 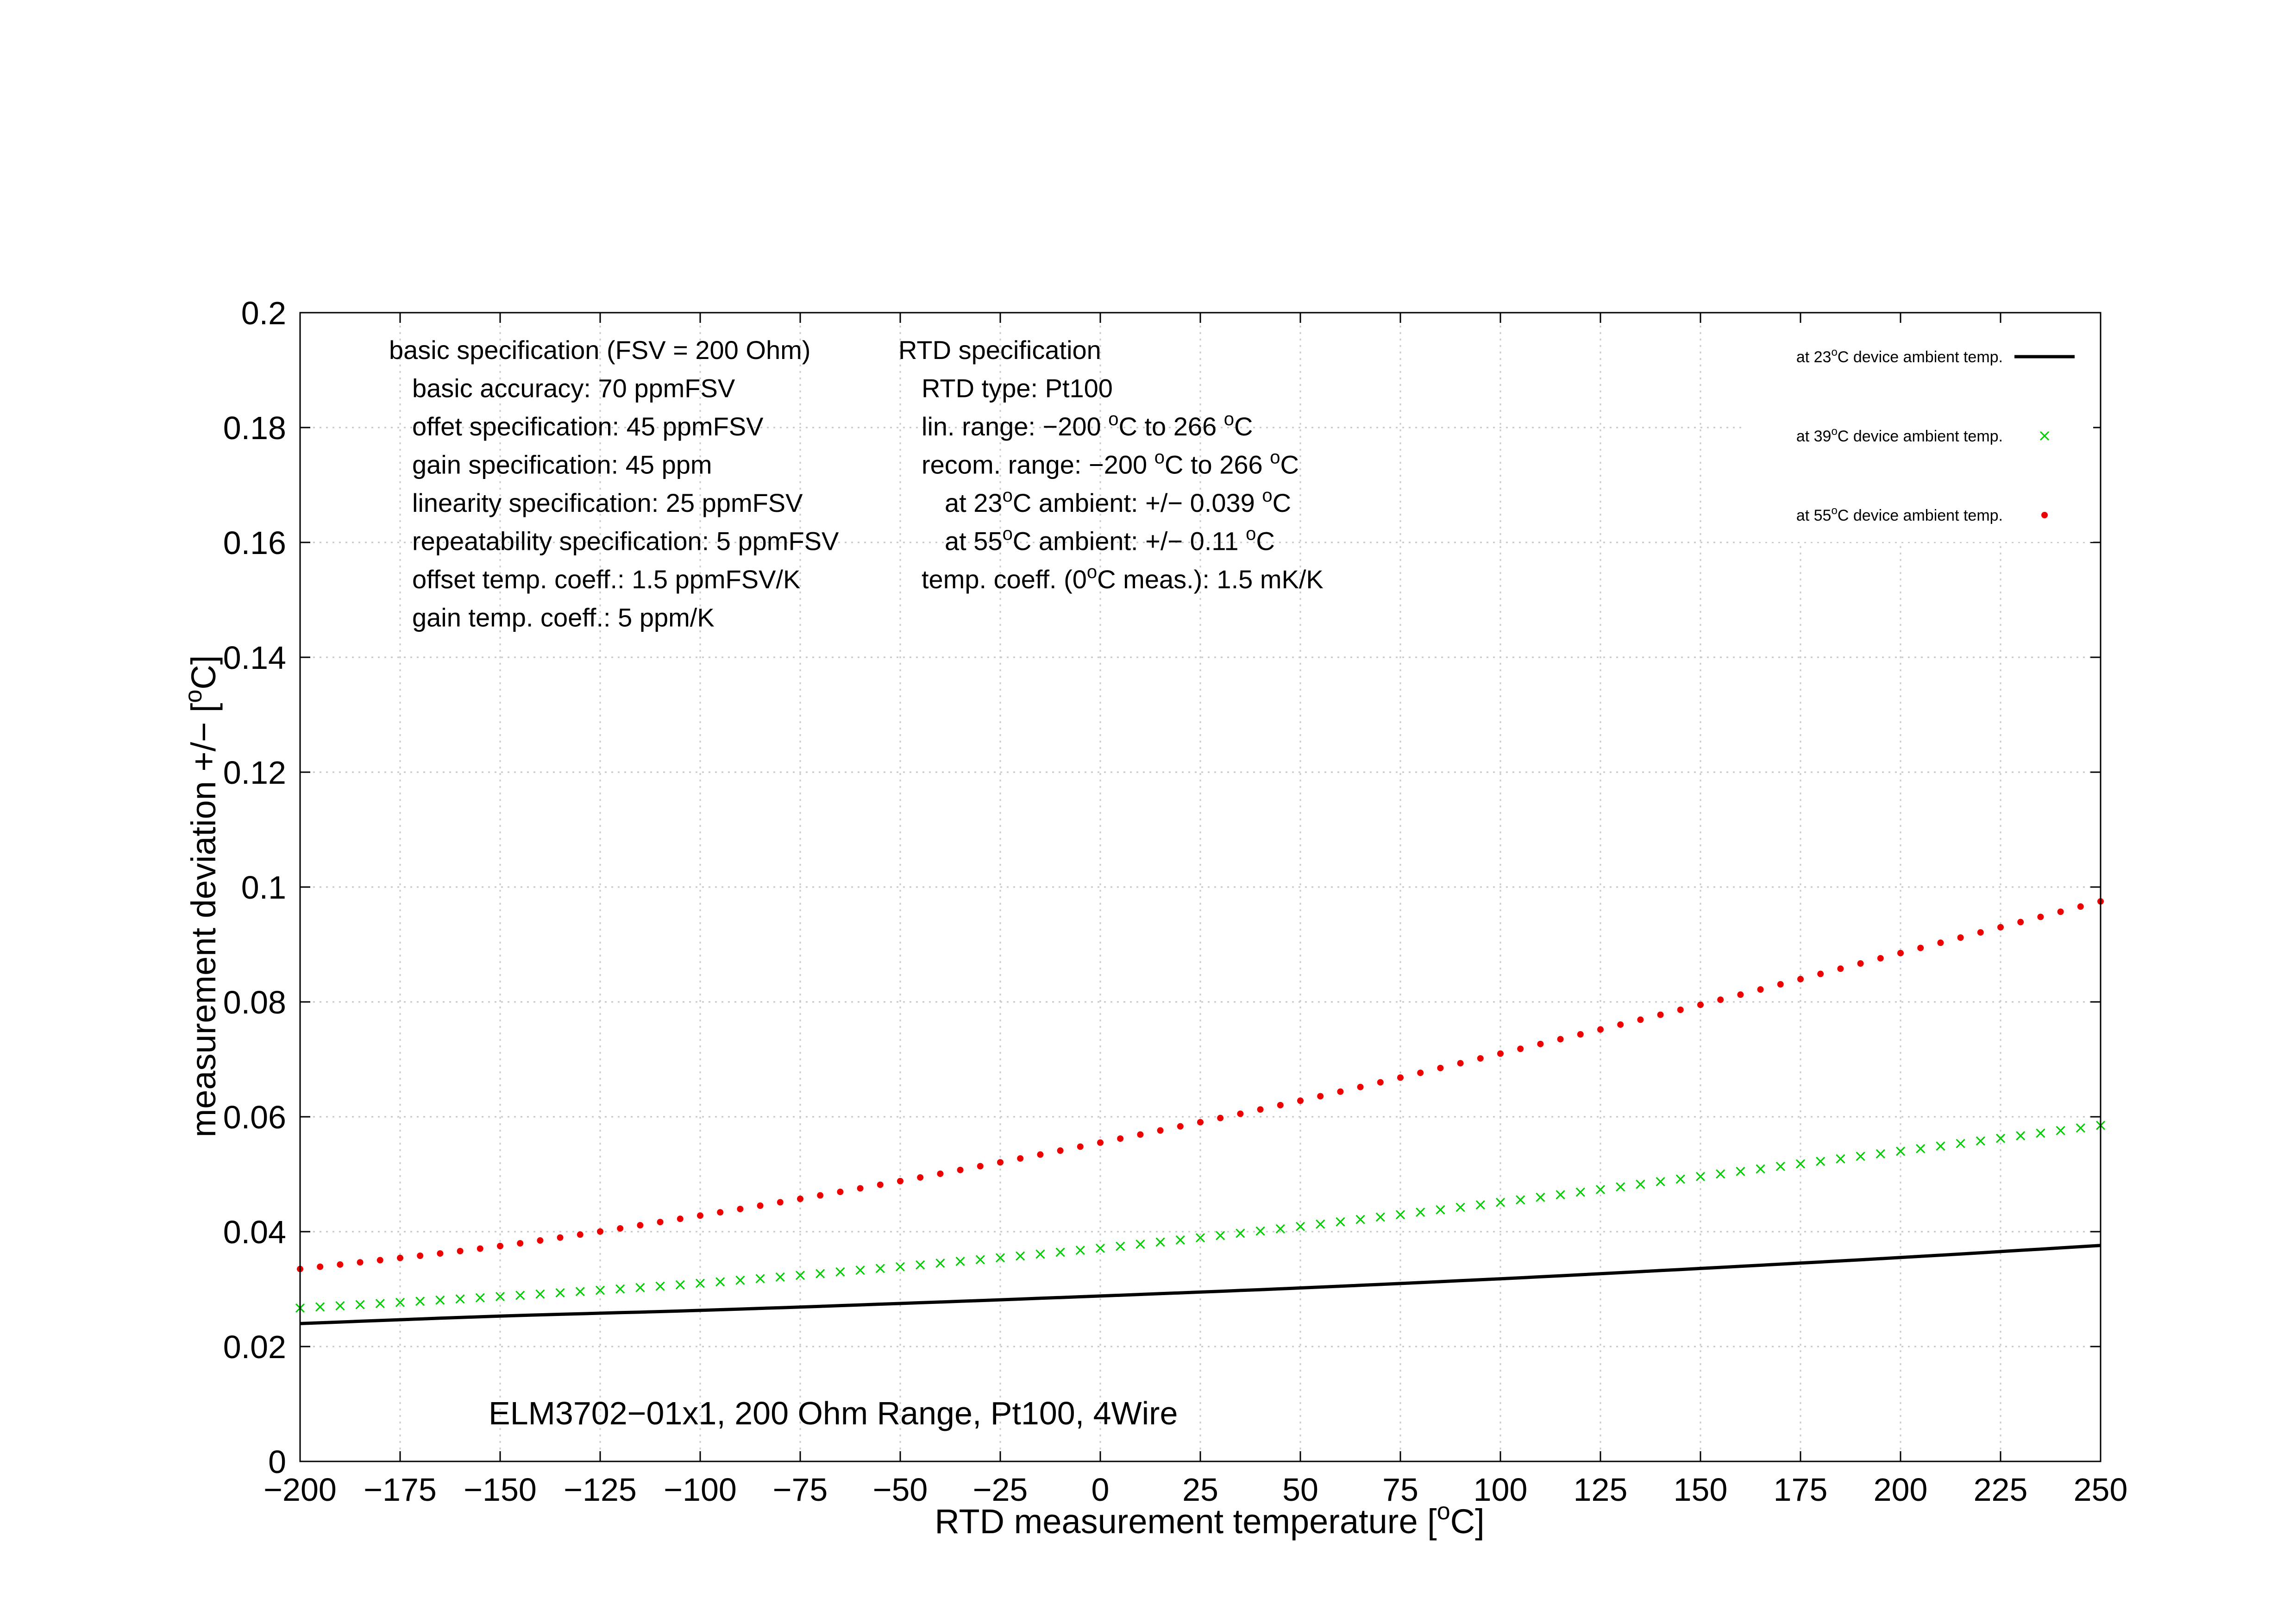 What do you see at coordinates (201, 896) in the screenshot?
I see `y-axis-label: measurement deviation +/− [oC]` at bounding box center [201, 896].